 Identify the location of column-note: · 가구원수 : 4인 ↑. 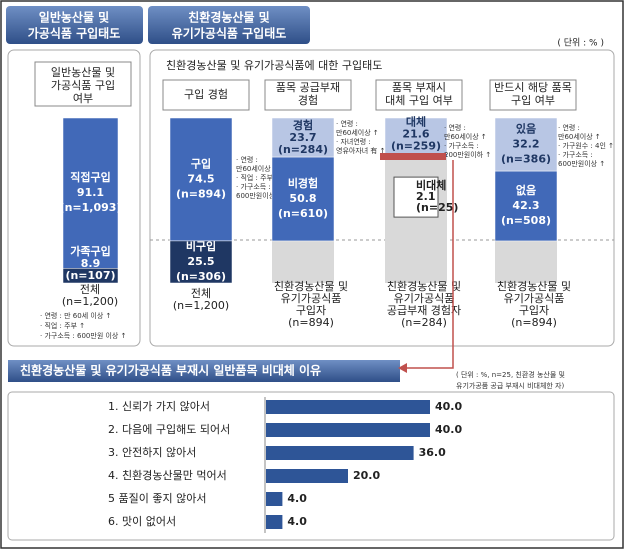
(586, 145).